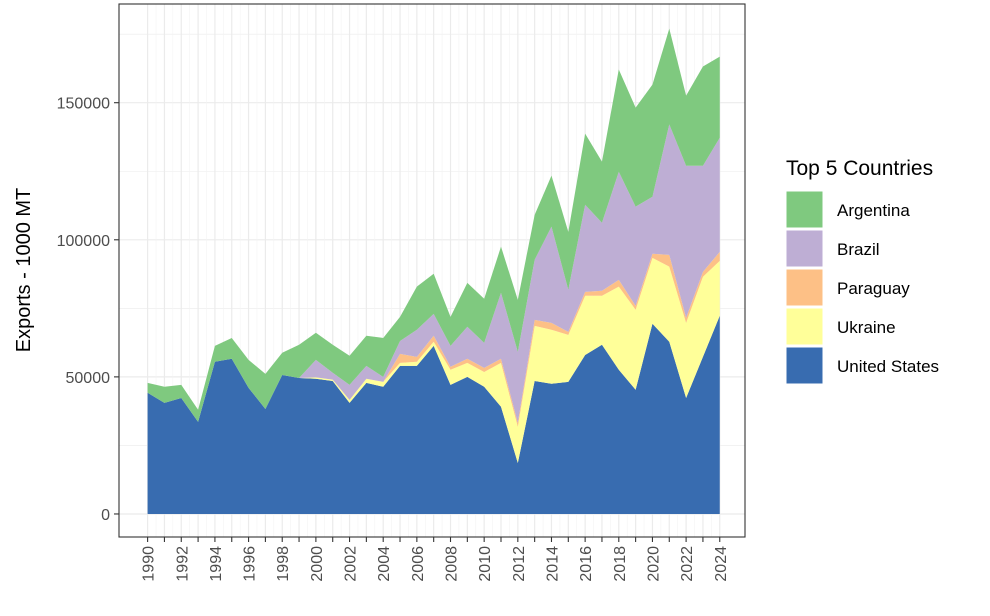 This screenshot has height=616, width=990. I want to click on x-tick-label: 2006, so click(418, 564).